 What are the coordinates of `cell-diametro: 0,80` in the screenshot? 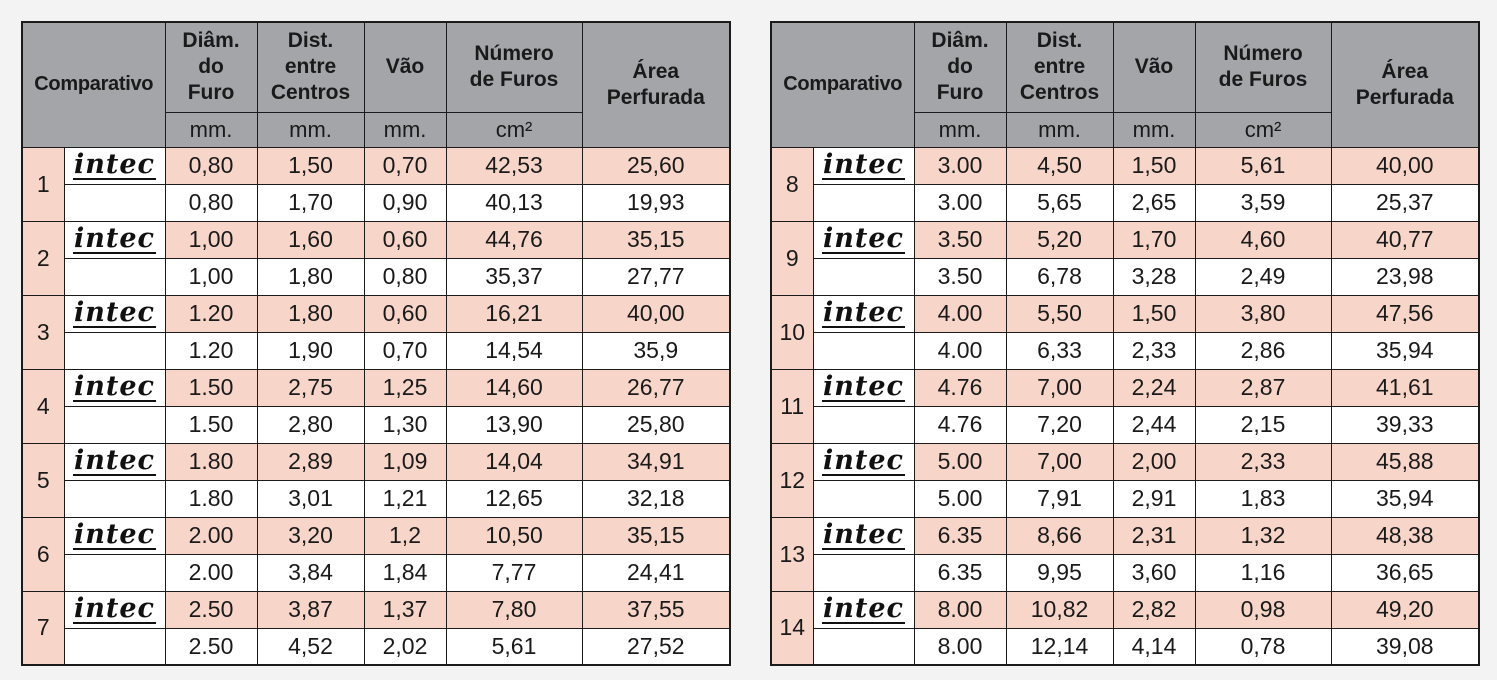 It's located at (211, 165).